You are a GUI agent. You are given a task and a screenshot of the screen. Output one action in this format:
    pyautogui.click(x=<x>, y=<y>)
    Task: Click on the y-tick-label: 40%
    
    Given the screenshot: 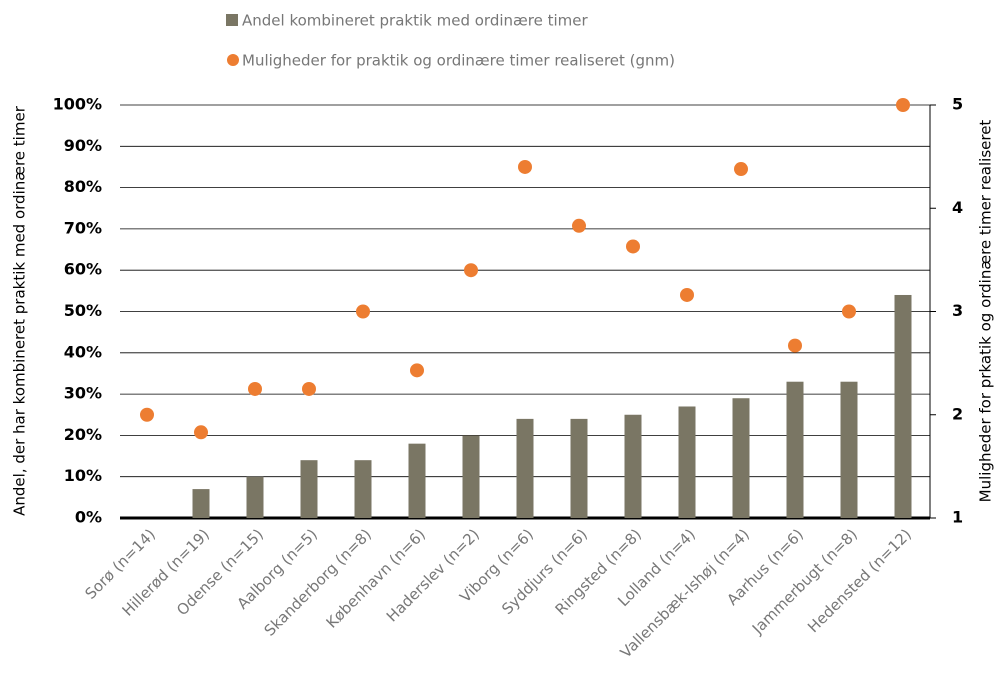 What is the action you would take?
    pyautogui.click(x=83, y=351)
    